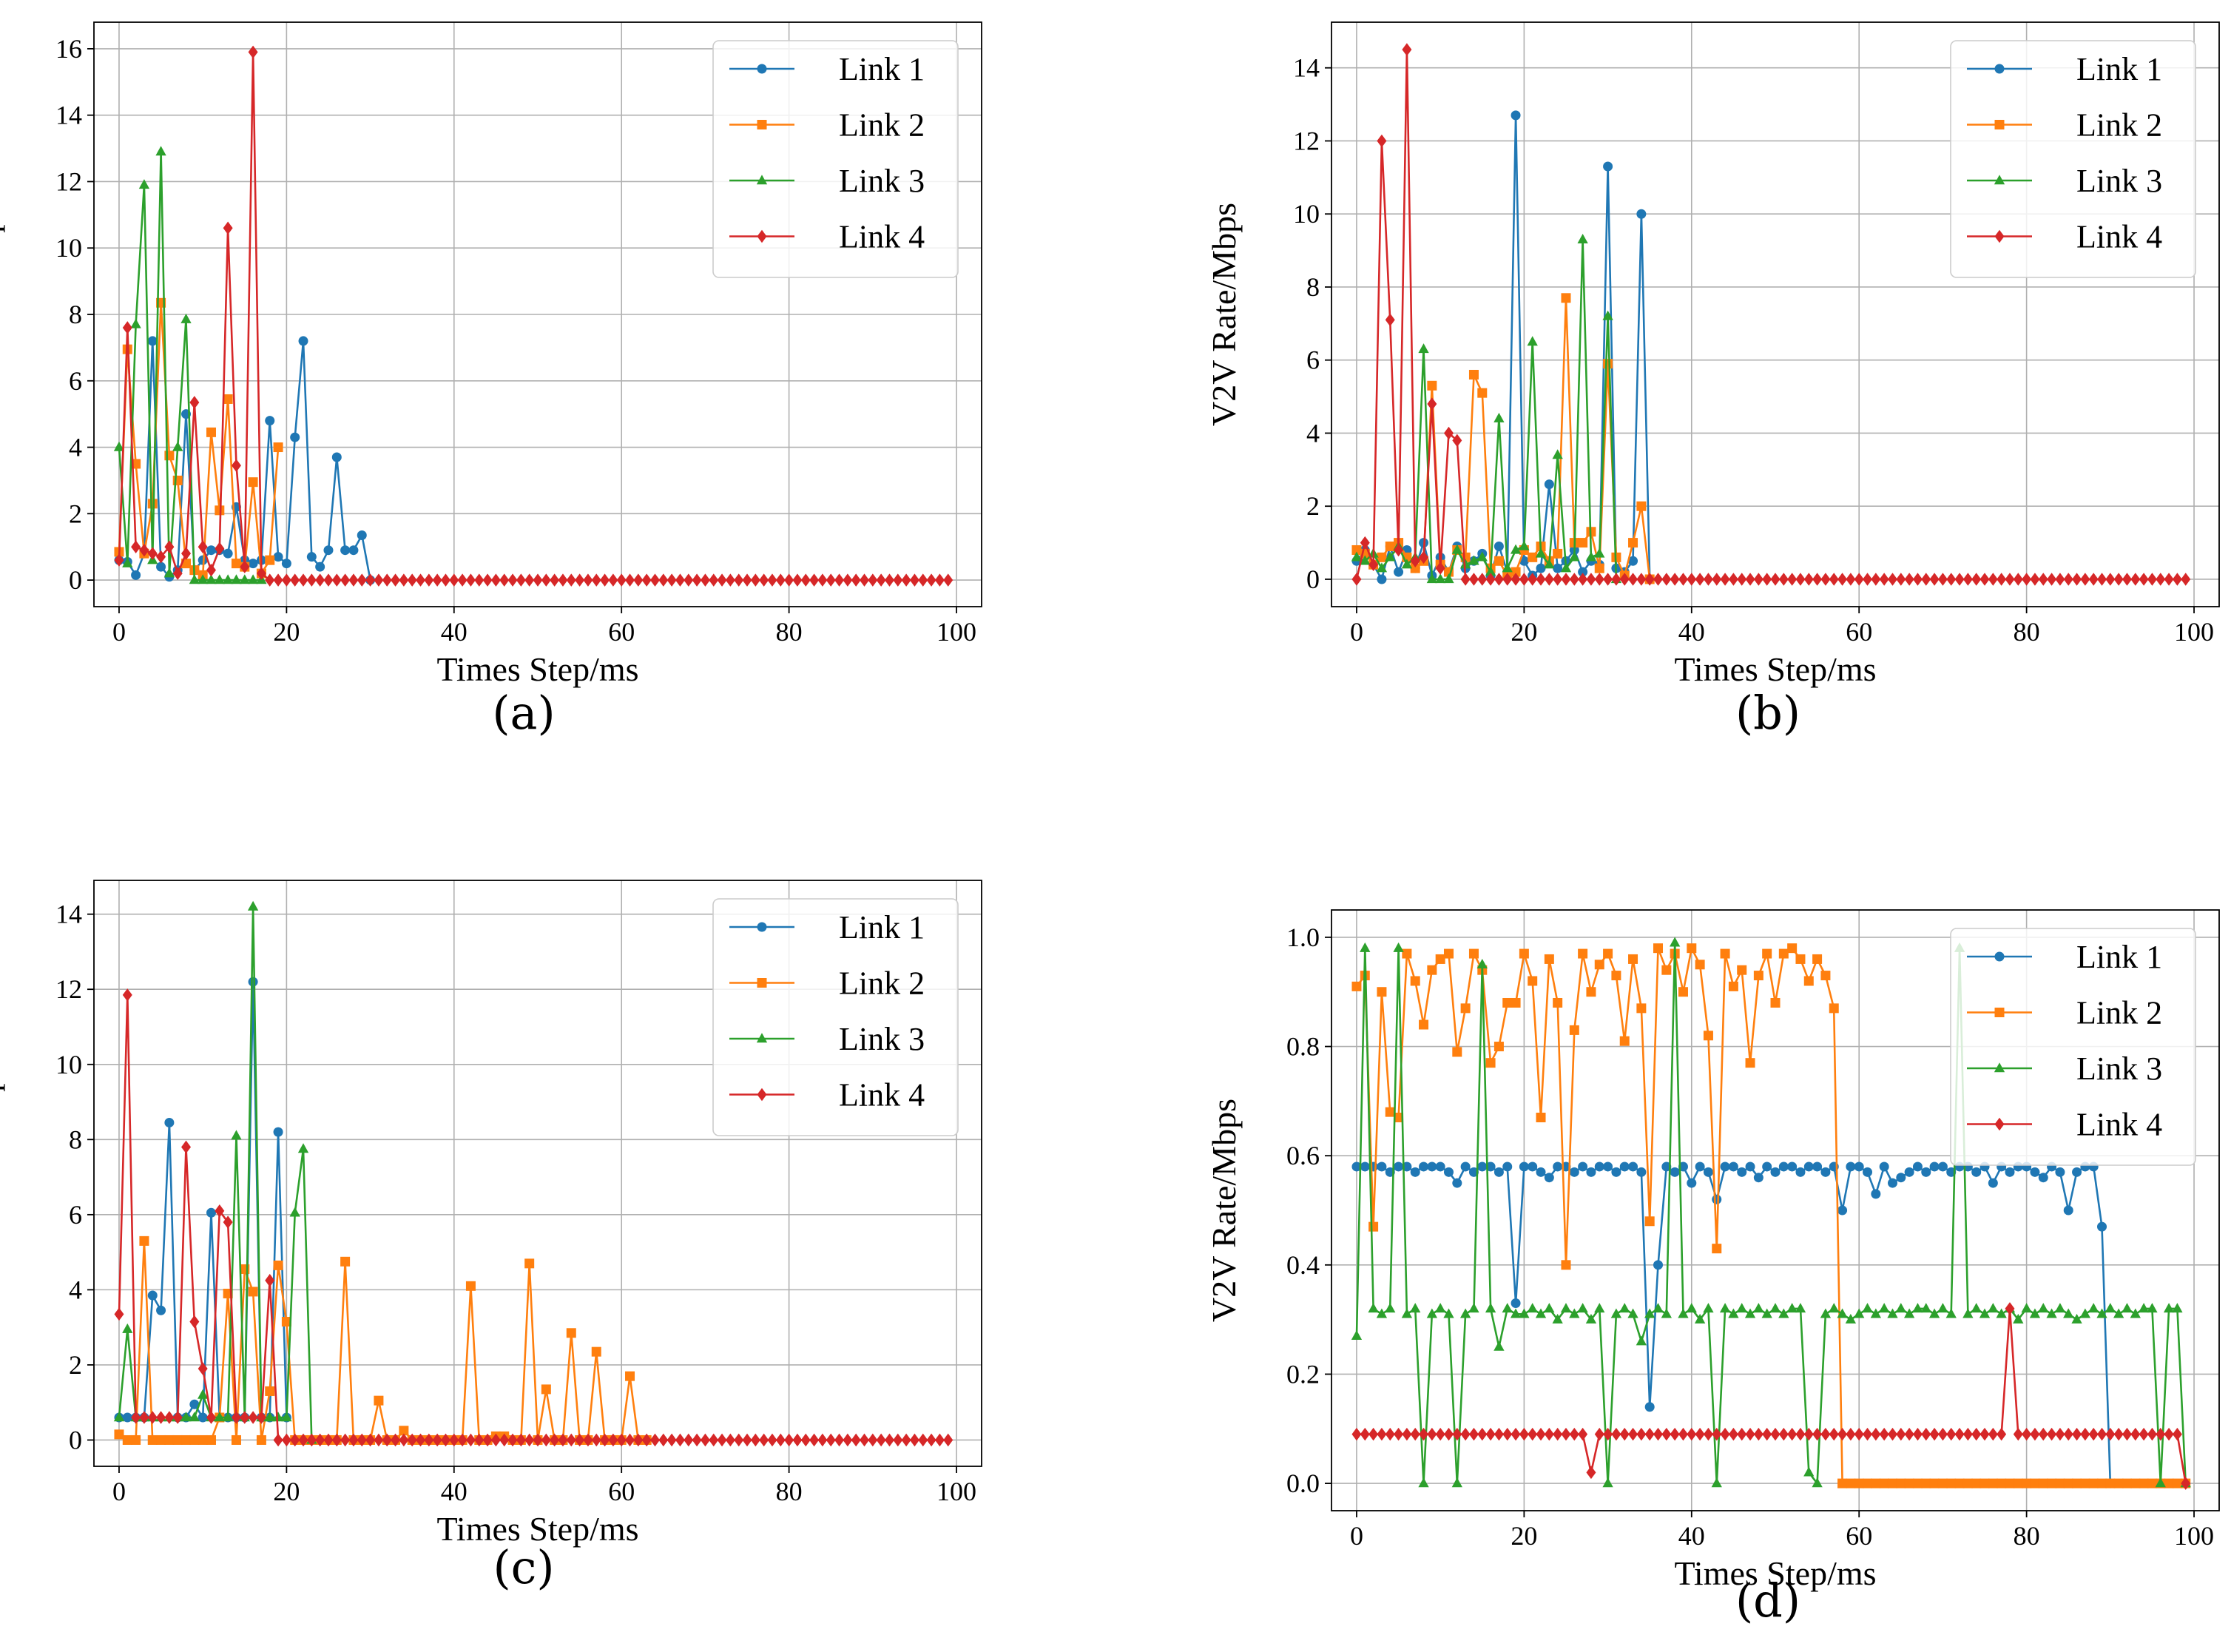  I want to click on series-link4, so click(1771, 1396).